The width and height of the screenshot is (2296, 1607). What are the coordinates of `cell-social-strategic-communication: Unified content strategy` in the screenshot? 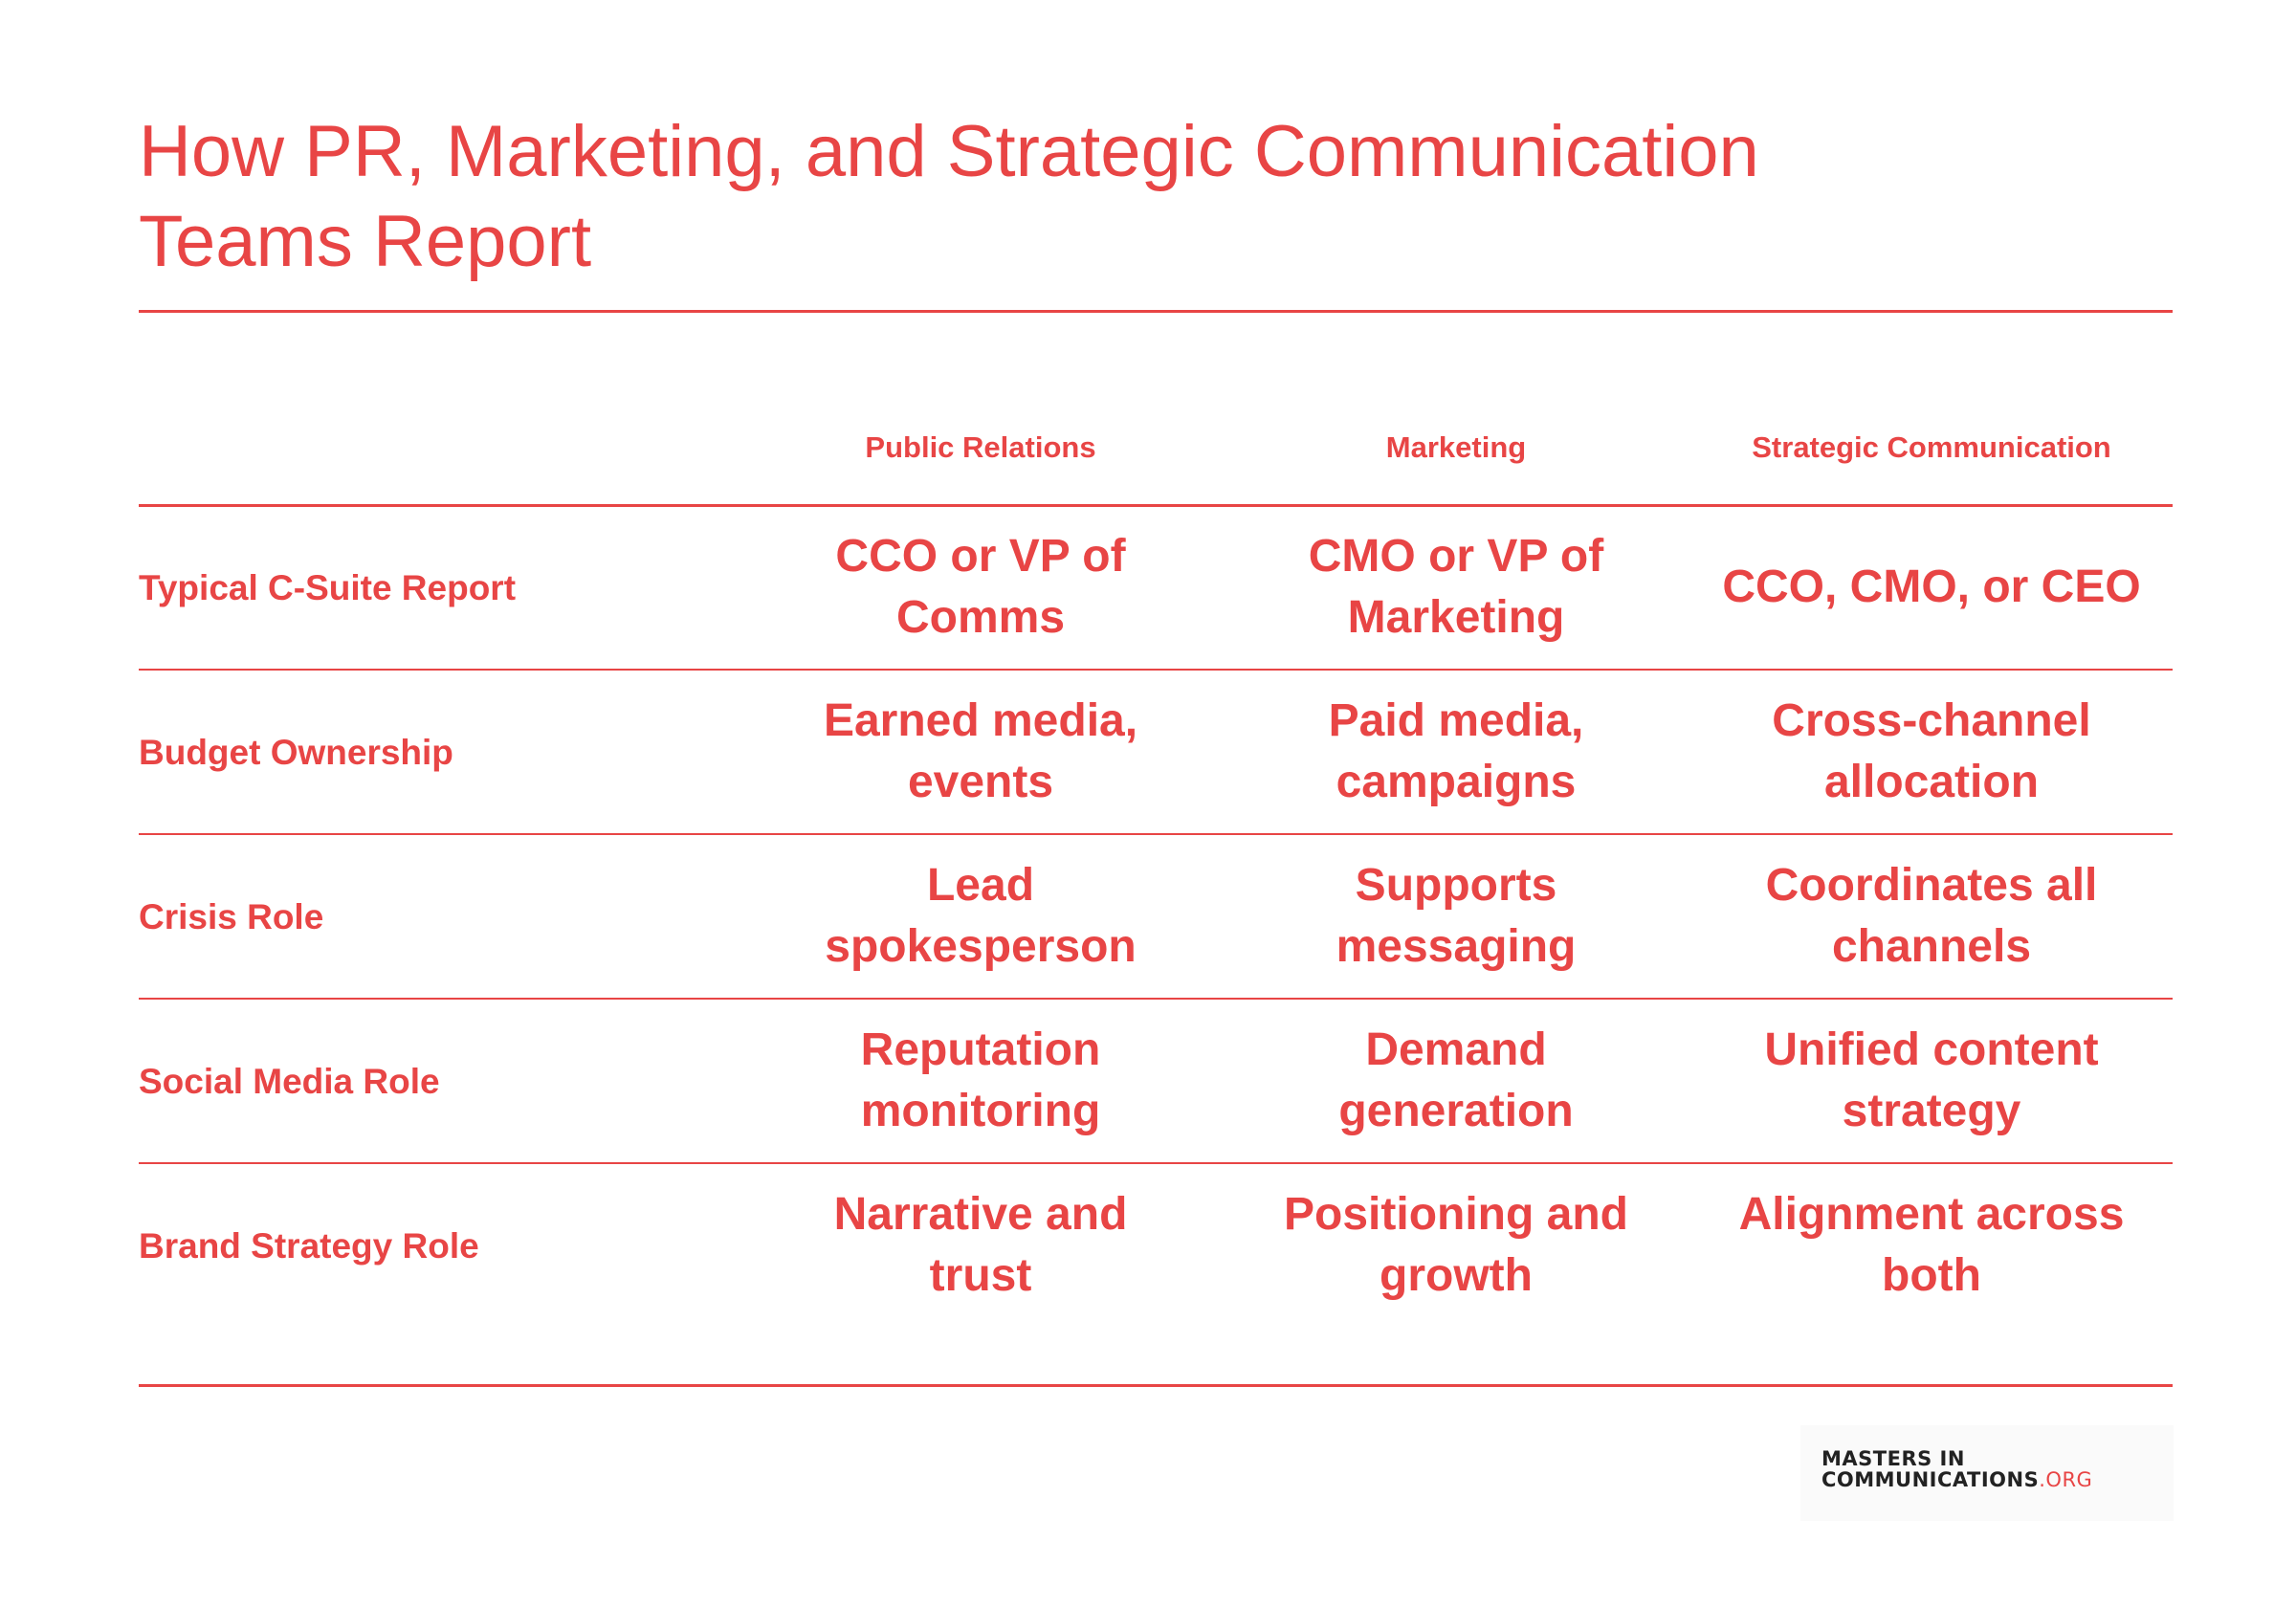 It's located at (1931, 1081).